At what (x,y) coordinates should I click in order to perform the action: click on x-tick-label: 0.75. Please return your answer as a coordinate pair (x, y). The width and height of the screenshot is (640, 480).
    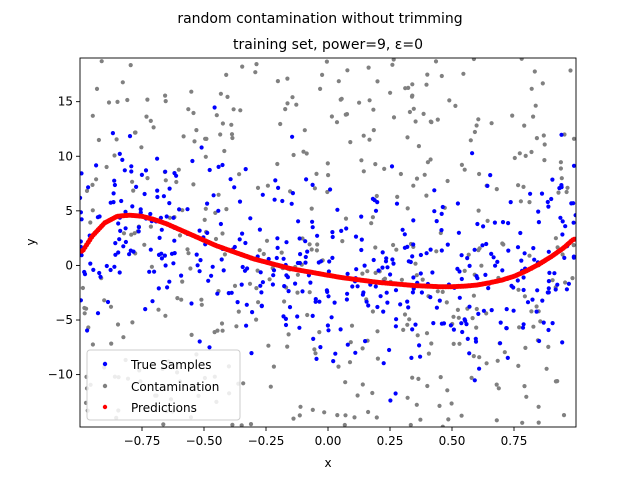
    Looking at the image, I should click on (514, 441).